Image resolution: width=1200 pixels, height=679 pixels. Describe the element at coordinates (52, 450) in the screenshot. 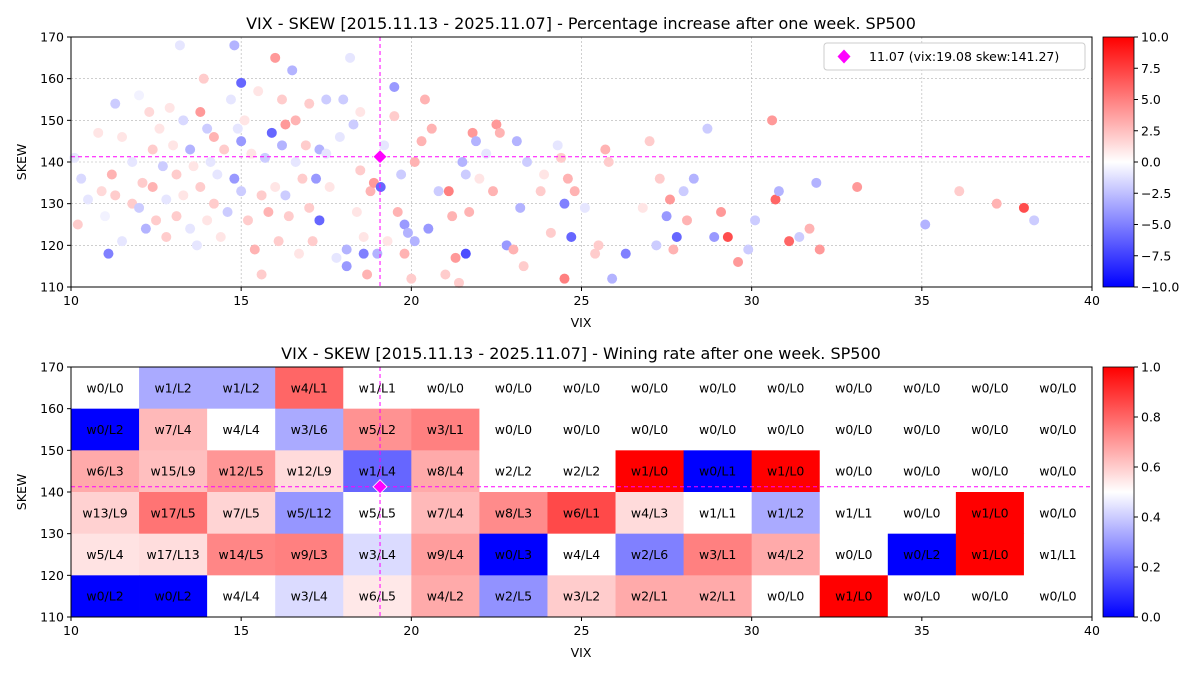

I see `y-tick-label: 150` at that location.